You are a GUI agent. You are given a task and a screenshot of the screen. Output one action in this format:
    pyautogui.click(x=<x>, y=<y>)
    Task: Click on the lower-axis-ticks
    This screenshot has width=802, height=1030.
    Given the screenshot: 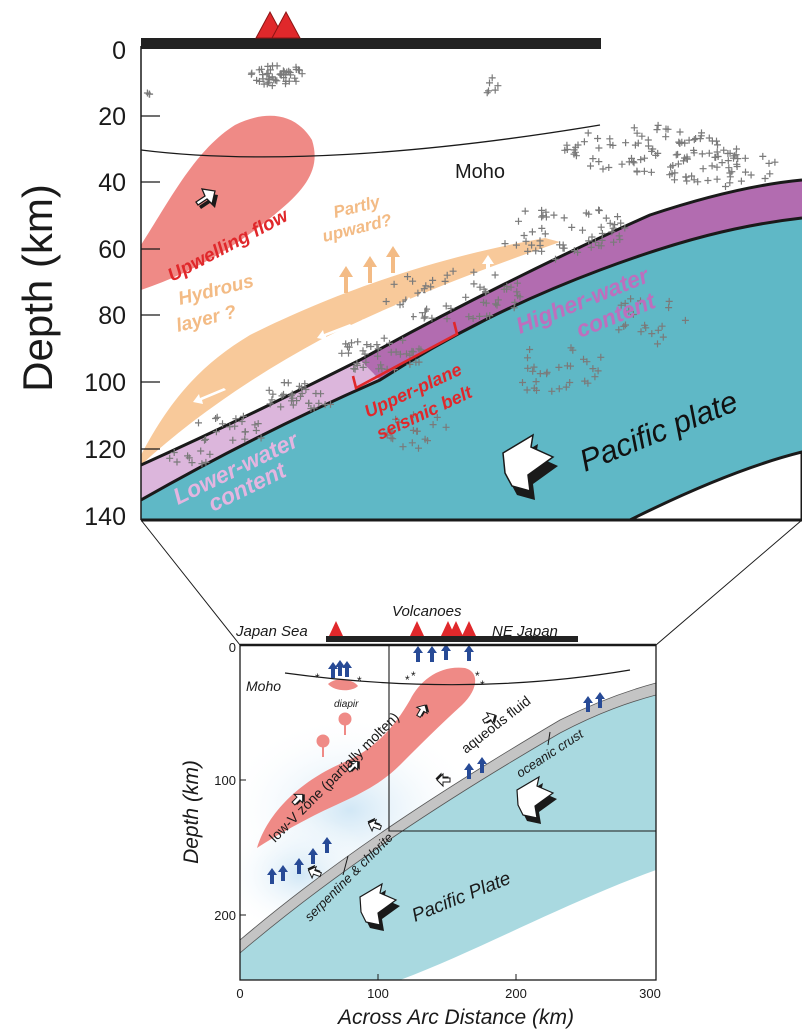 What is the action you would take?
    pyautogui.click(x=378, y=879)
    